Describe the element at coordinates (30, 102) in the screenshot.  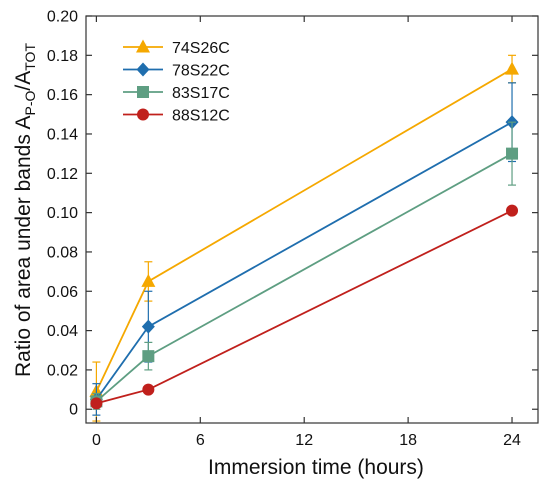
I see `y-axis-title-sub1: P-O` at that location.